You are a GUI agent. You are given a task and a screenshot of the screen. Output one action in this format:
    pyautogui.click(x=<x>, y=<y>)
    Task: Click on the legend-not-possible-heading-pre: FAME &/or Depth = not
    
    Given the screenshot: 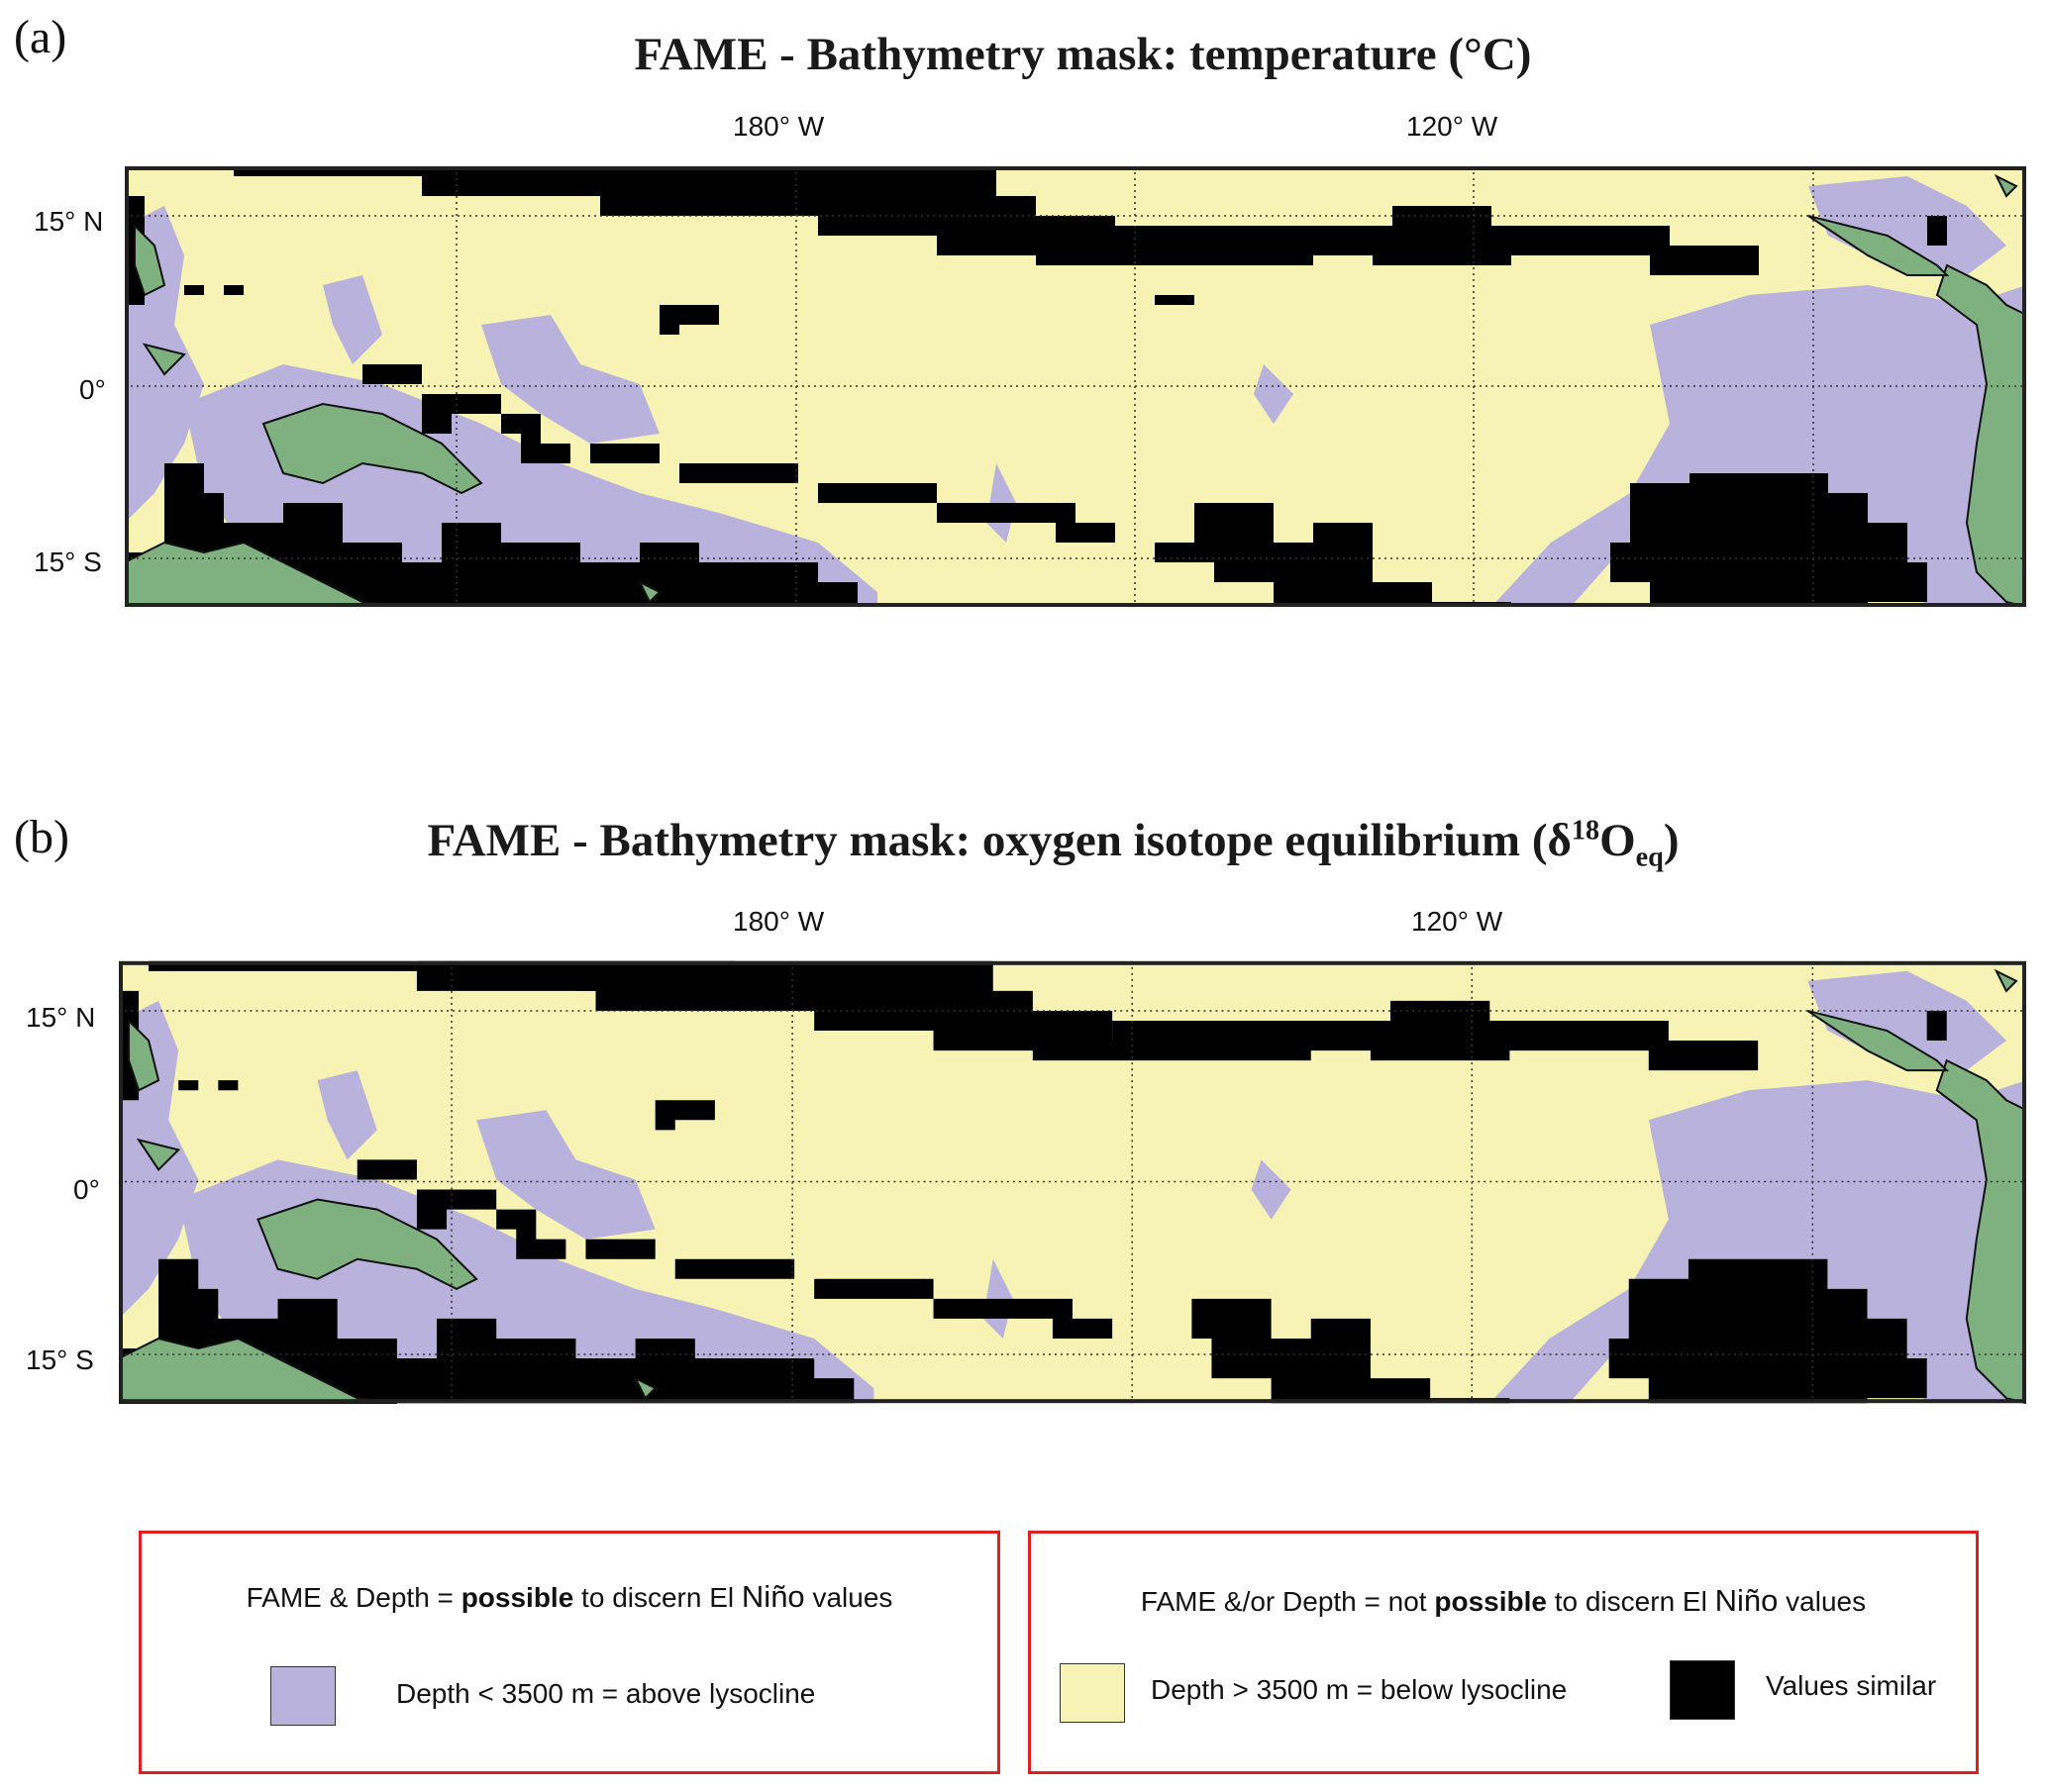 What is the action you would take?
    pyautogui.click(x=1288, y=1601)
    